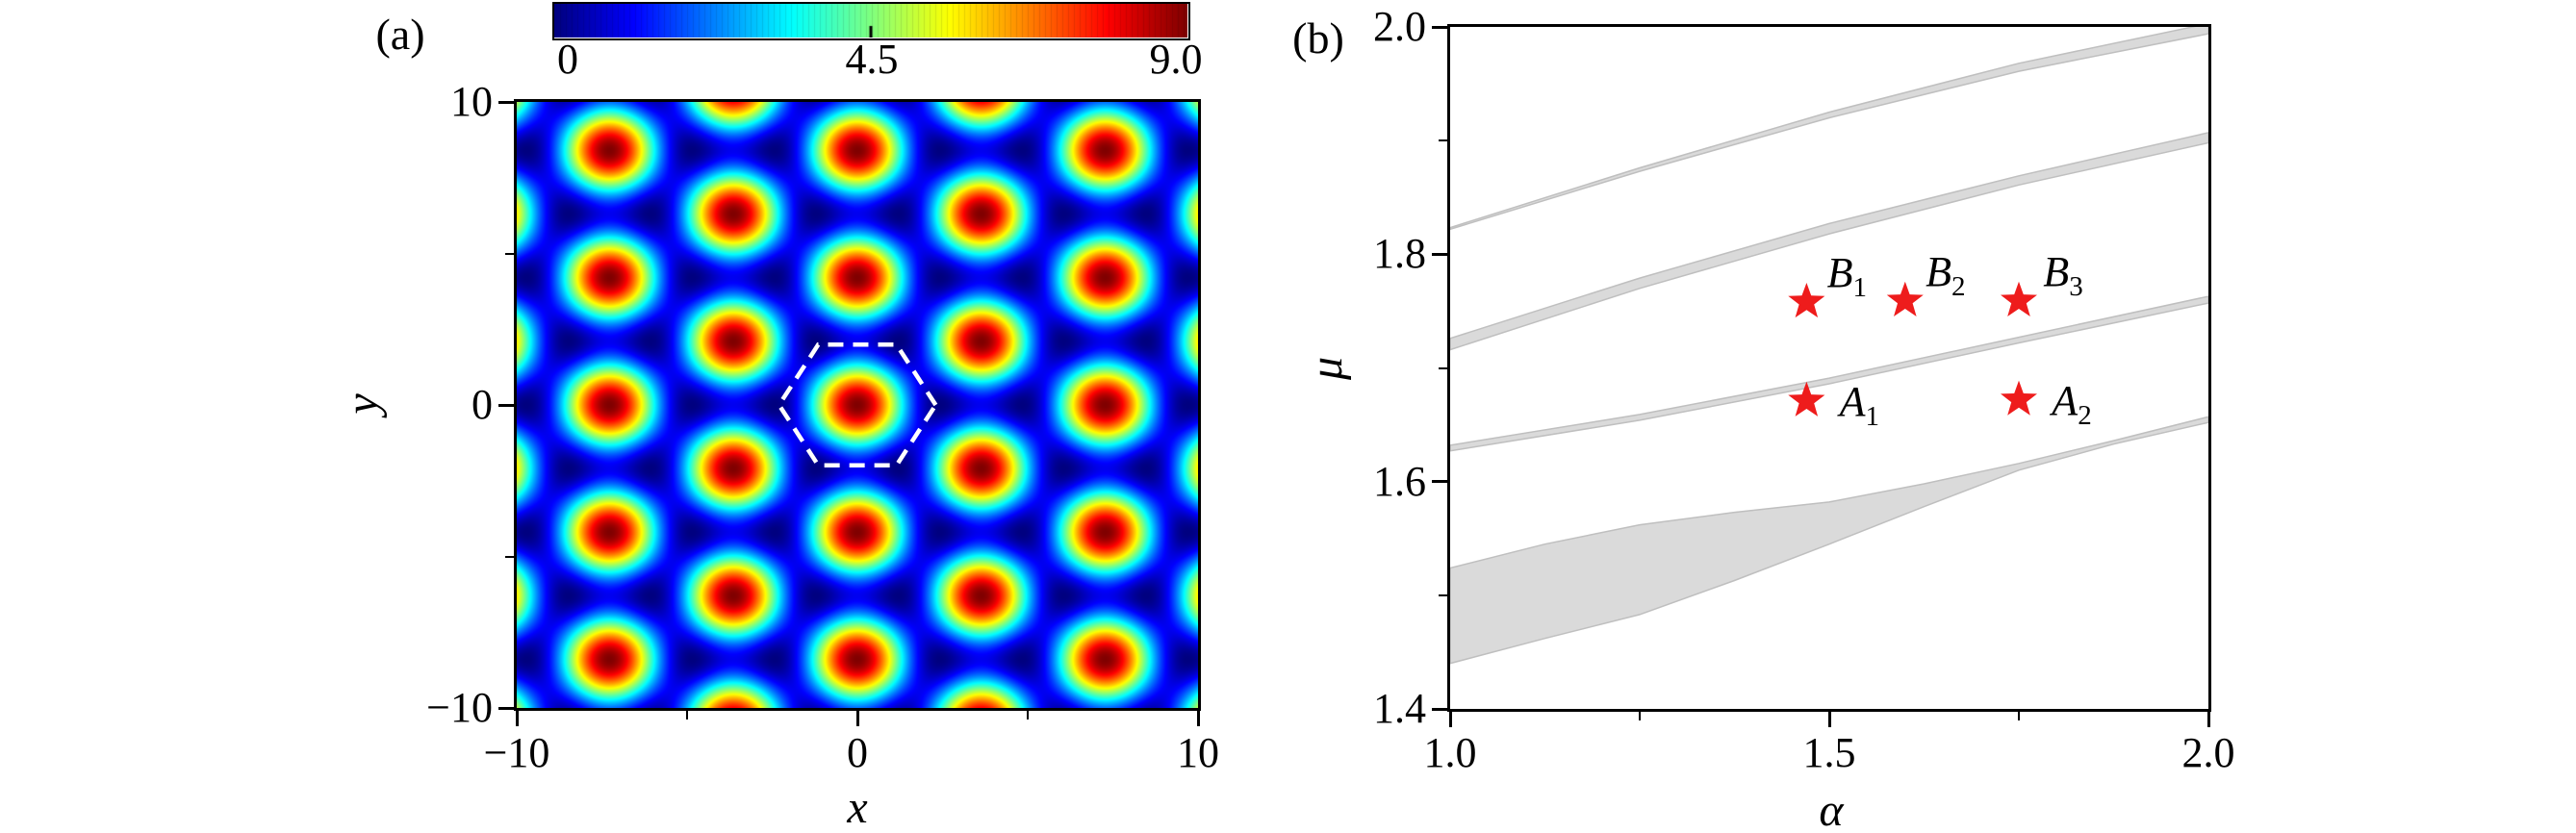 The height and width of the screenshot is (833, 2576). Describe the element at coordinates (482, 404) in the screenshot. I see `panel-a-y-tick-label: 0` at that location.